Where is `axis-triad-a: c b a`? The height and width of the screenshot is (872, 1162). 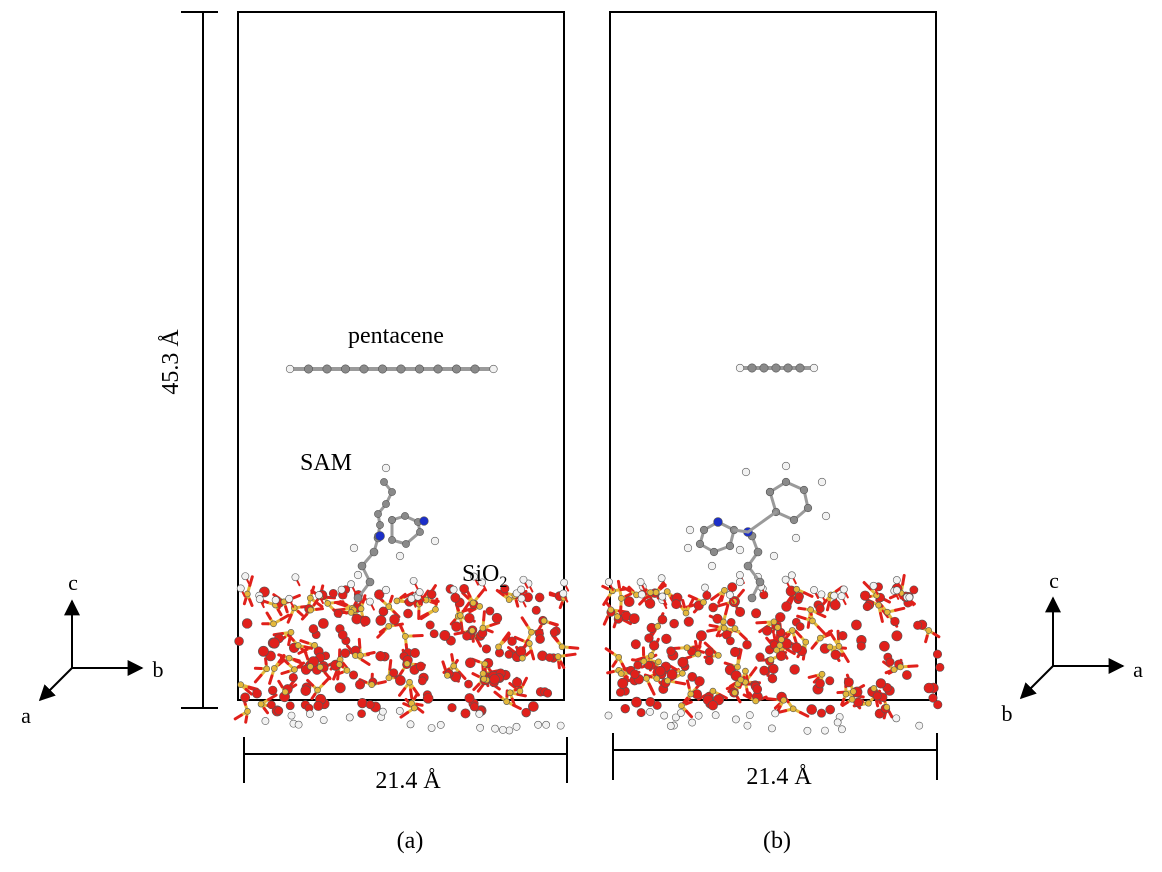
axis-triad-a: c b a is located at coordinates (92, 649).